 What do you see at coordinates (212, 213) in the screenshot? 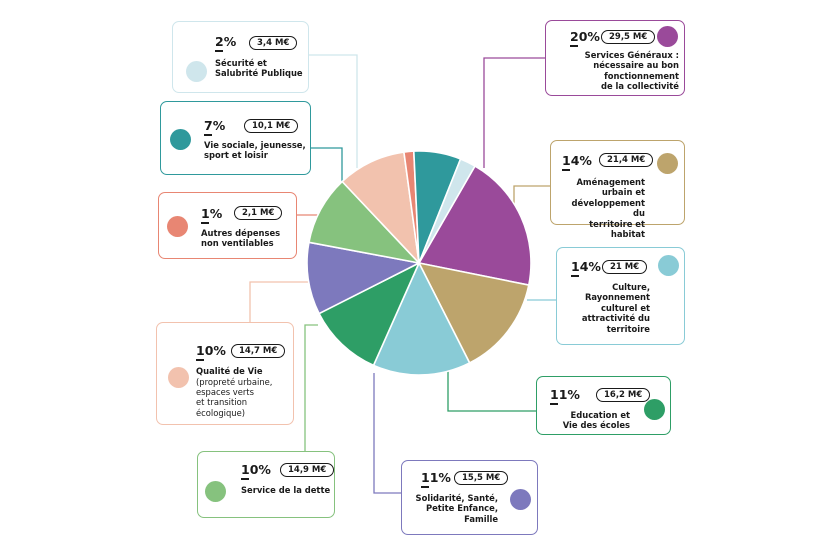
I see `slice-percent: 1%` at bounding box center [212, 213].